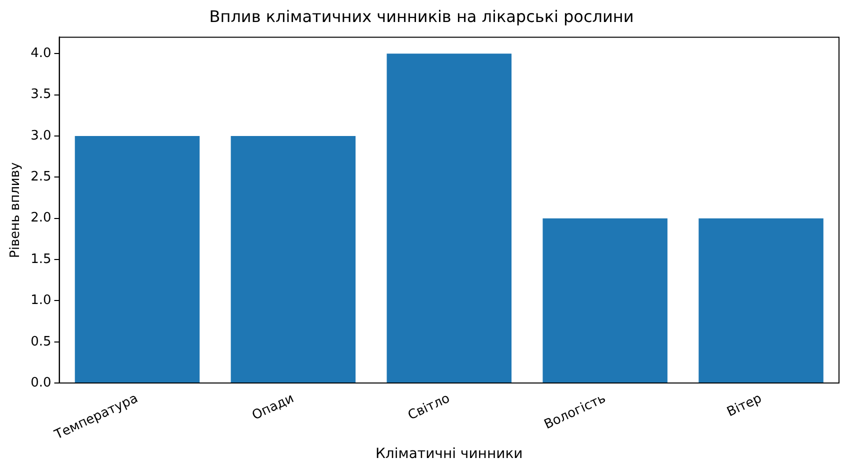 This screenshot has width=847, height=467. What do you see at coordinates (421, 16) in the screenshot?
I see `chart-title: Вплив кліматичних чинників на лікарські рослини` at bounding box center [421, 16].